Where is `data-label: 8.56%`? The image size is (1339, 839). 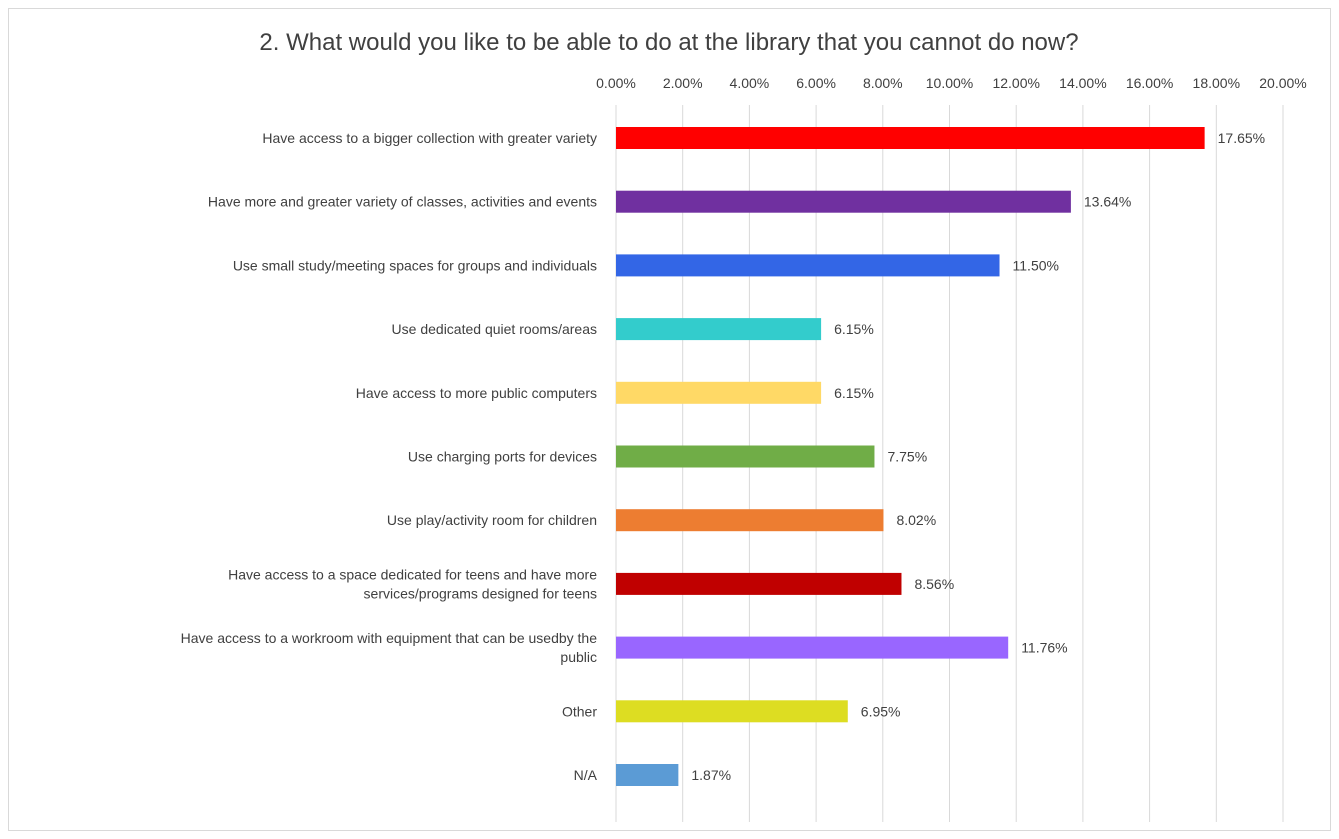
data-label: 8.56% is located at coordinates (934, 584).